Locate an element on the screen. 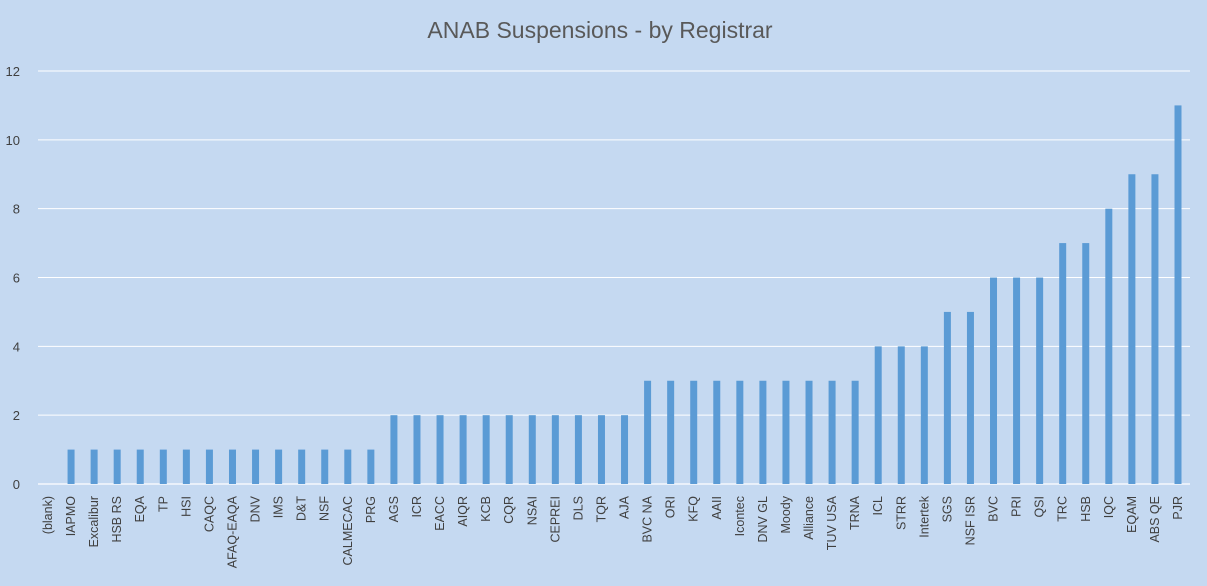 The height and width of the screenshot is (586, 1207). x-tick-label: STRR is located at coordinates (901, 513).